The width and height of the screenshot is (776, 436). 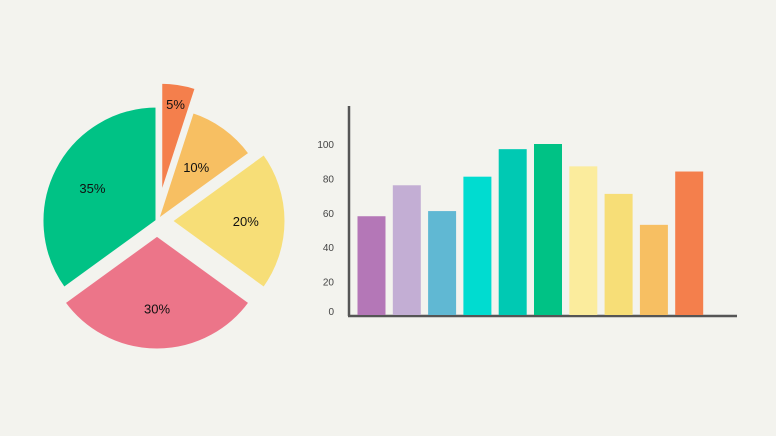 What do you see at coordinates (329, 283) in the screenshot?
I see `y-tick-label: 20` at bounding box center [329, 283].